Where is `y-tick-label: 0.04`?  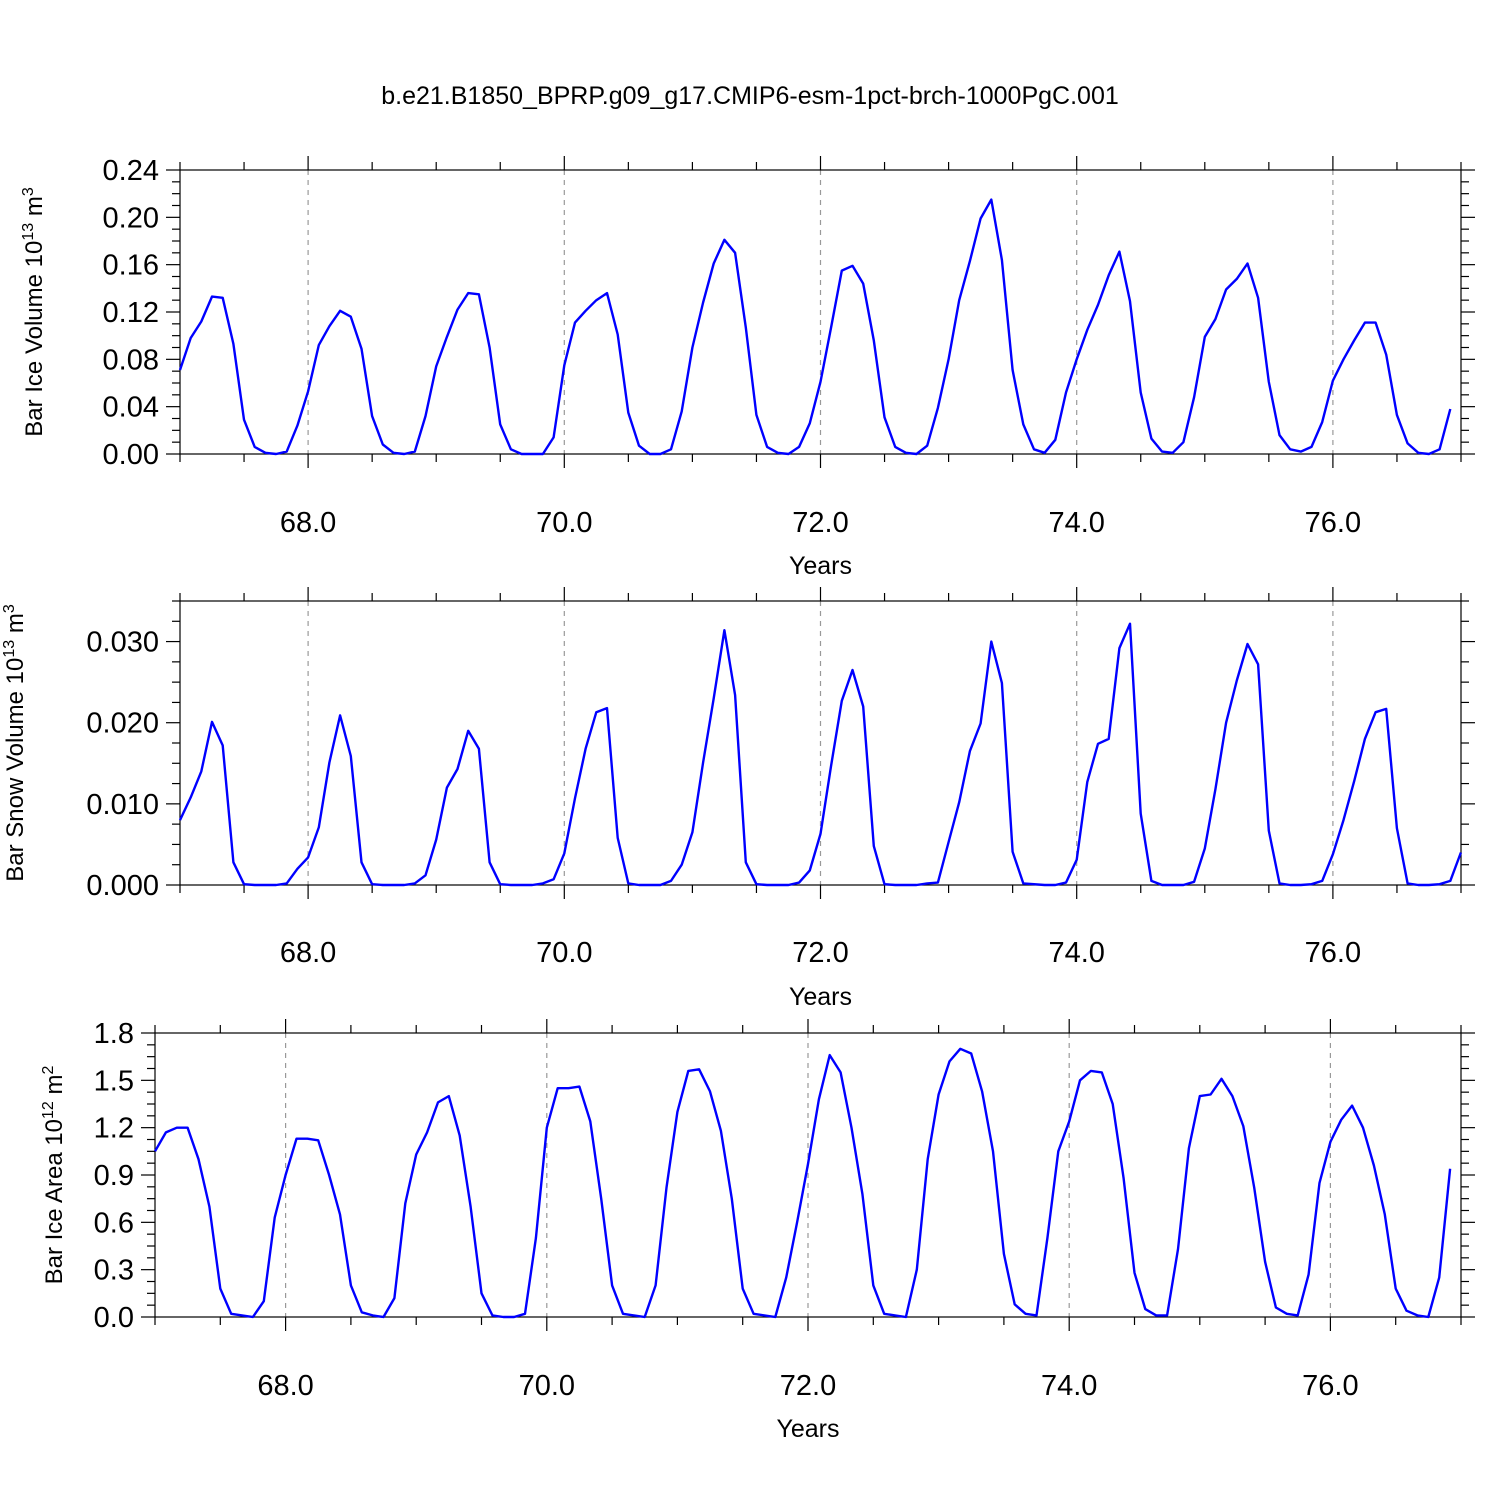
y-tick-label: 0.04 is located at coordinates (131, 408).